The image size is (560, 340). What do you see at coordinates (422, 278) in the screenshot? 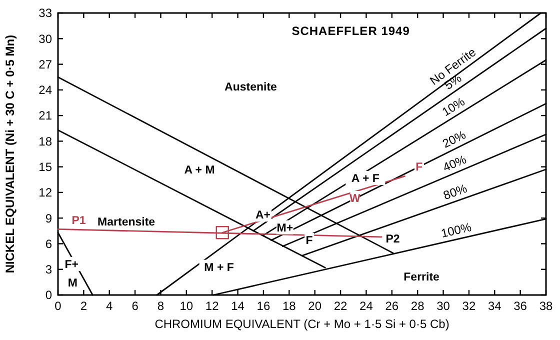
I see `annotation: Ferrite` at bounding box center [422, 278].